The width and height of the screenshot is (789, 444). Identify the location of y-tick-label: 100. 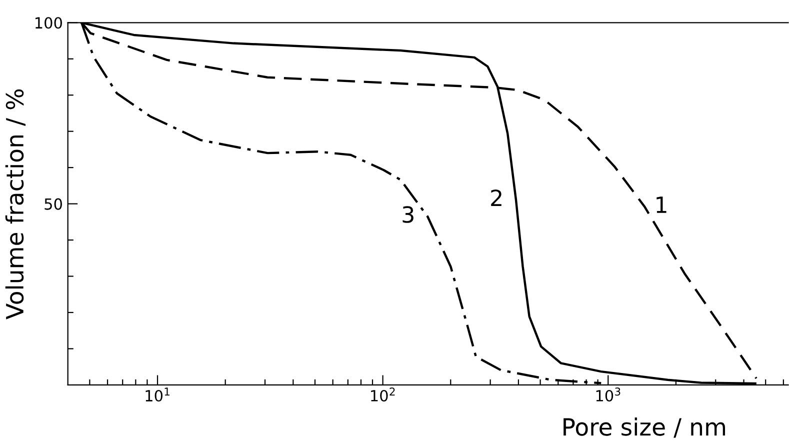
(49, 23).